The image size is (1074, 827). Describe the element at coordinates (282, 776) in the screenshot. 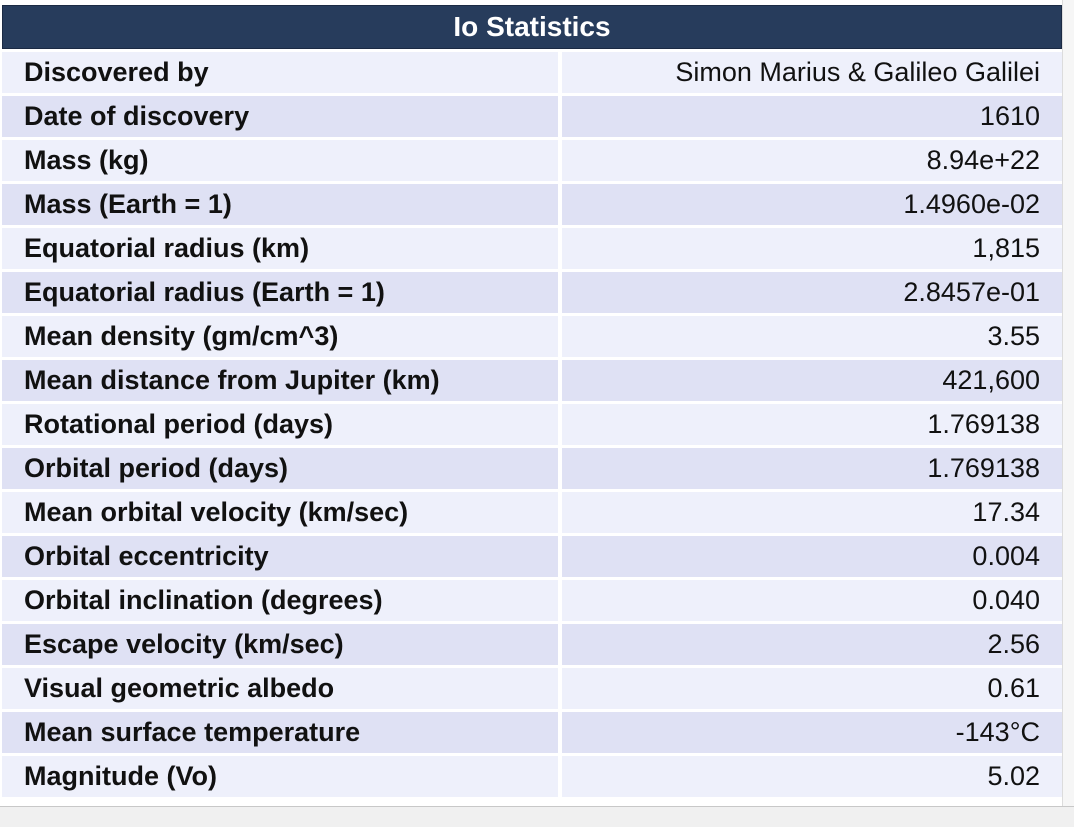

I see `row-label: Magnitude (Vo)` at that location.